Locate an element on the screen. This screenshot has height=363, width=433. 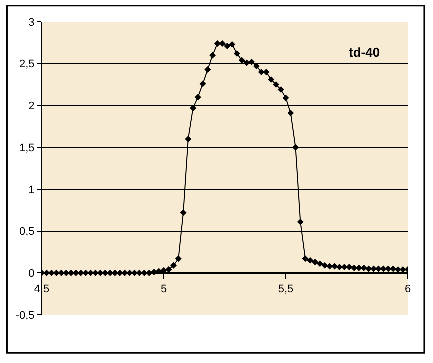
x-tick-label: 5,5 is located at coordinates (286, 289).